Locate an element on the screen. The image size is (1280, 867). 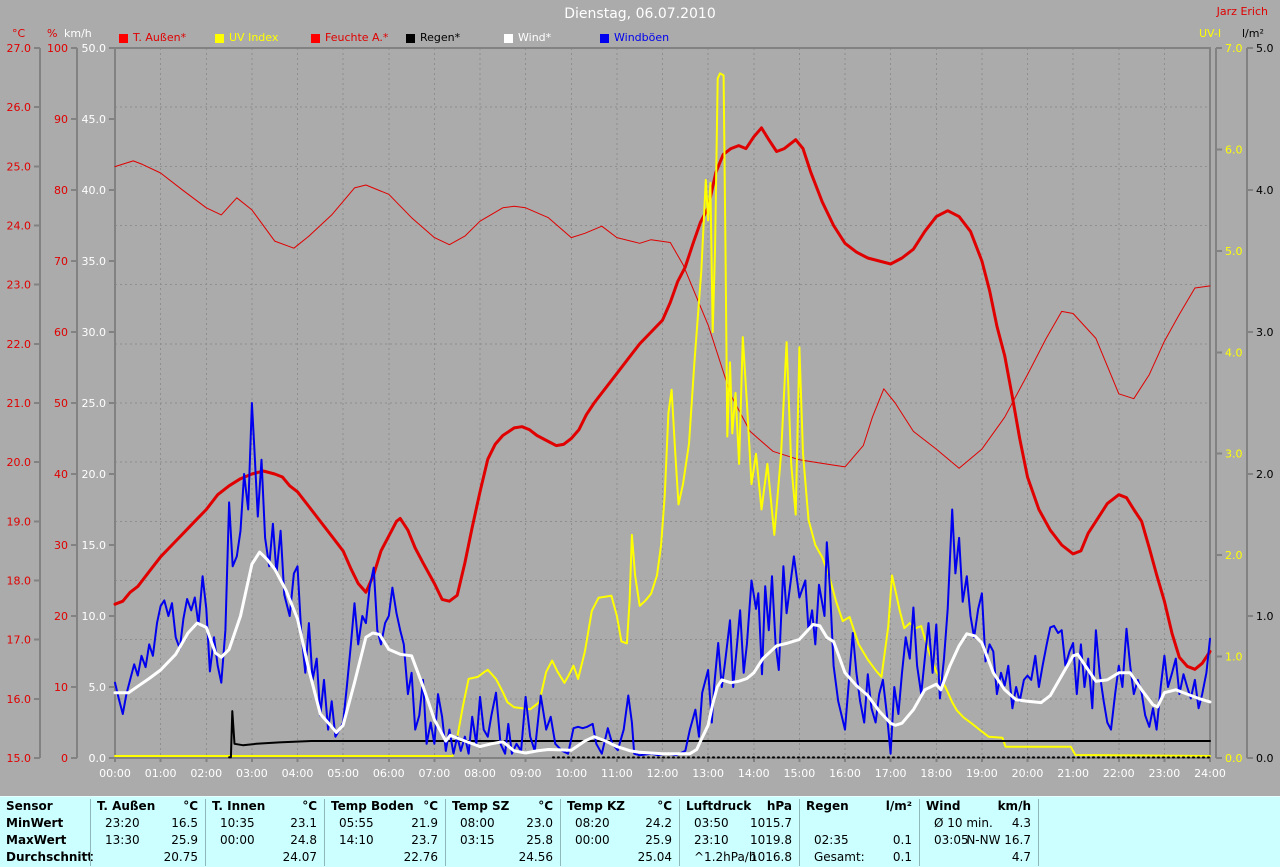
value-row is located at coordinates (859, 824).